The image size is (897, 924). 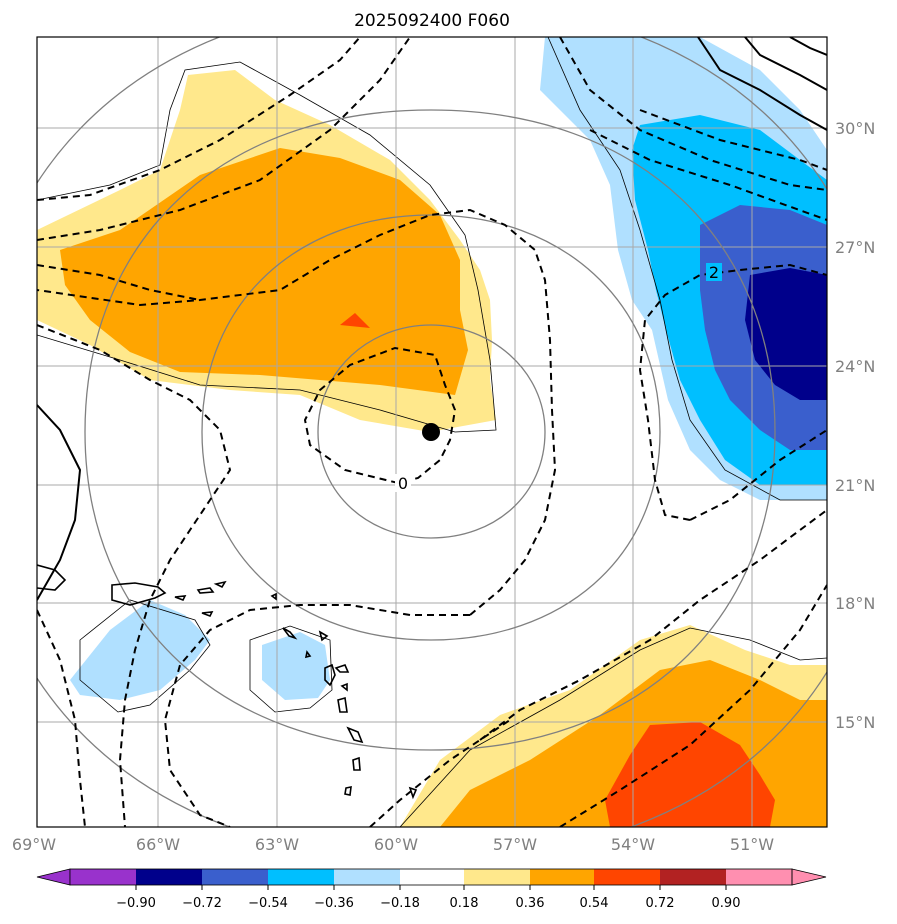 What do you see at coordinates (809, 877) in the screenshot?
I see `colorbar-extend-high` at bounding box center [809, 877].